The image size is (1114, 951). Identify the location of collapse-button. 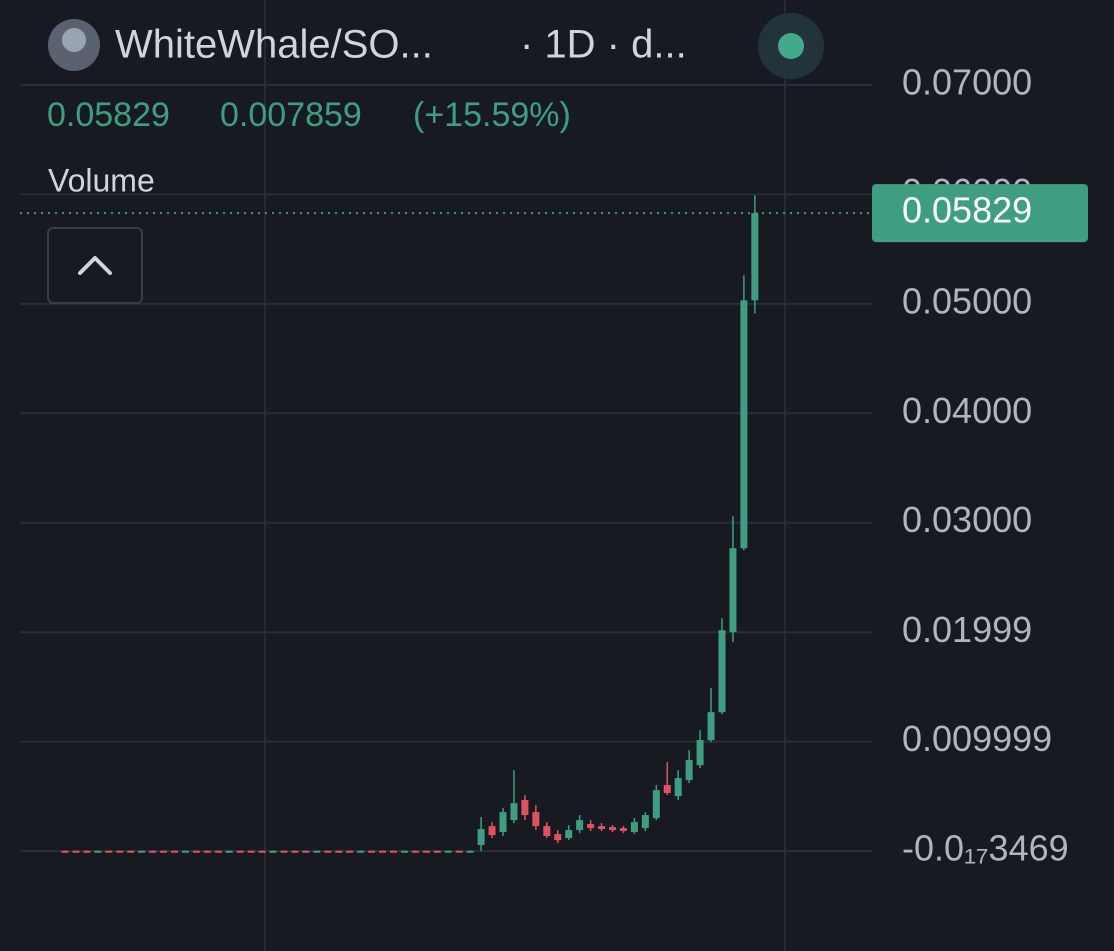
(95, 265).